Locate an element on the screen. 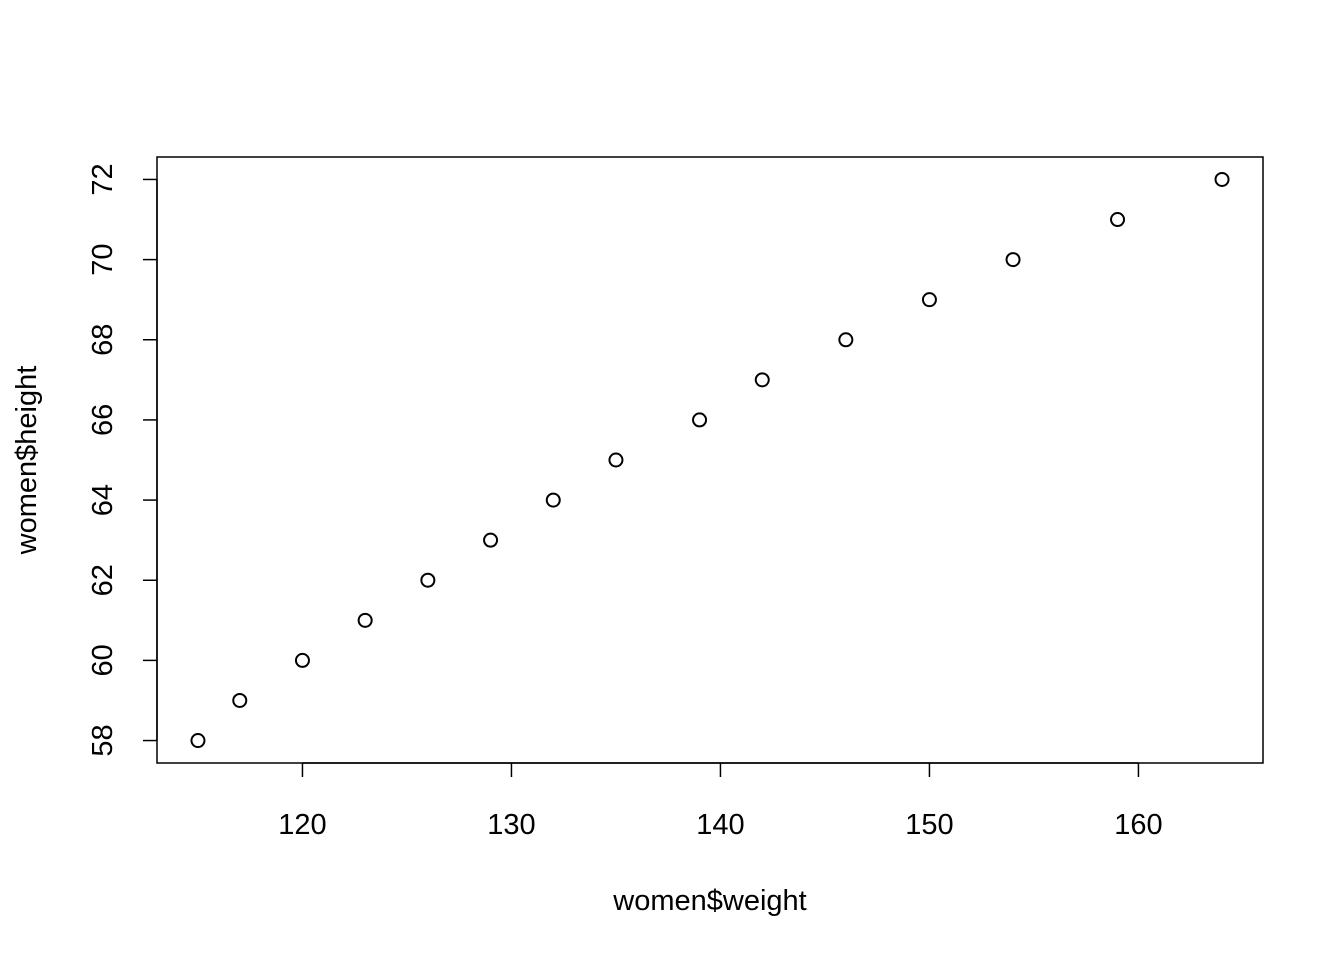 The height and width of the screenshot is (960, 1344). y-axis-label: women$height is located at coordinates (27, 461).